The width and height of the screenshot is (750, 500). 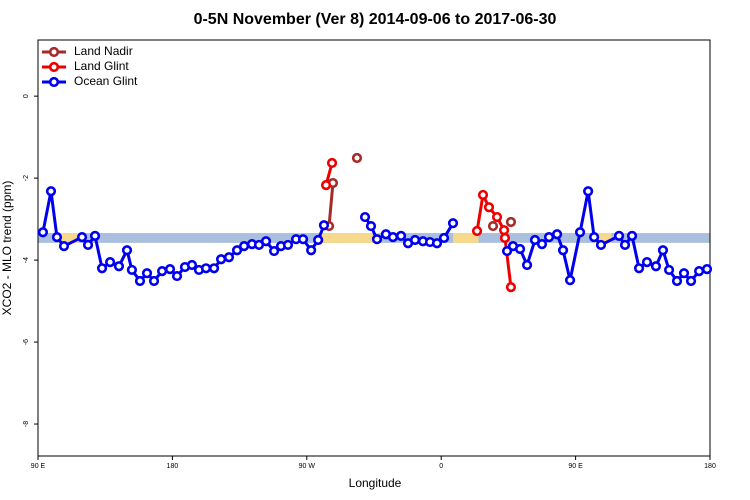 I want to click on legend-label: Land Glint, so click(x=101, y=66).